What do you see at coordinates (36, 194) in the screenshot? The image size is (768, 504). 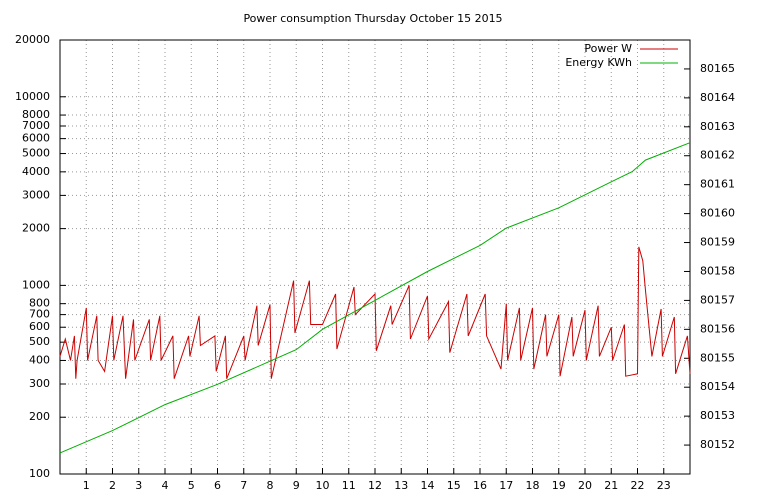 I see `y-tick-label: 3000` at bounding box center [36, 194].